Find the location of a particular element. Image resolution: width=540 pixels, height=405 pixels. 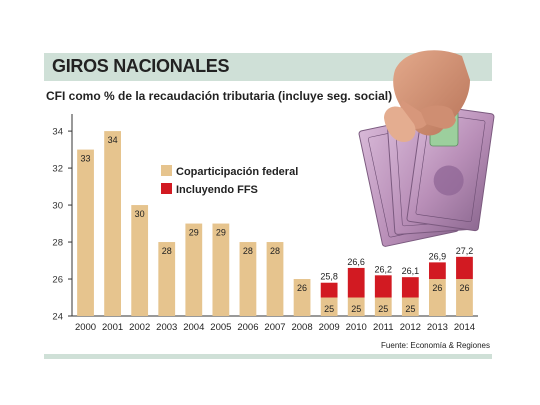

value-label-coparticipacion: 34 is located at coordinates (113, 140).